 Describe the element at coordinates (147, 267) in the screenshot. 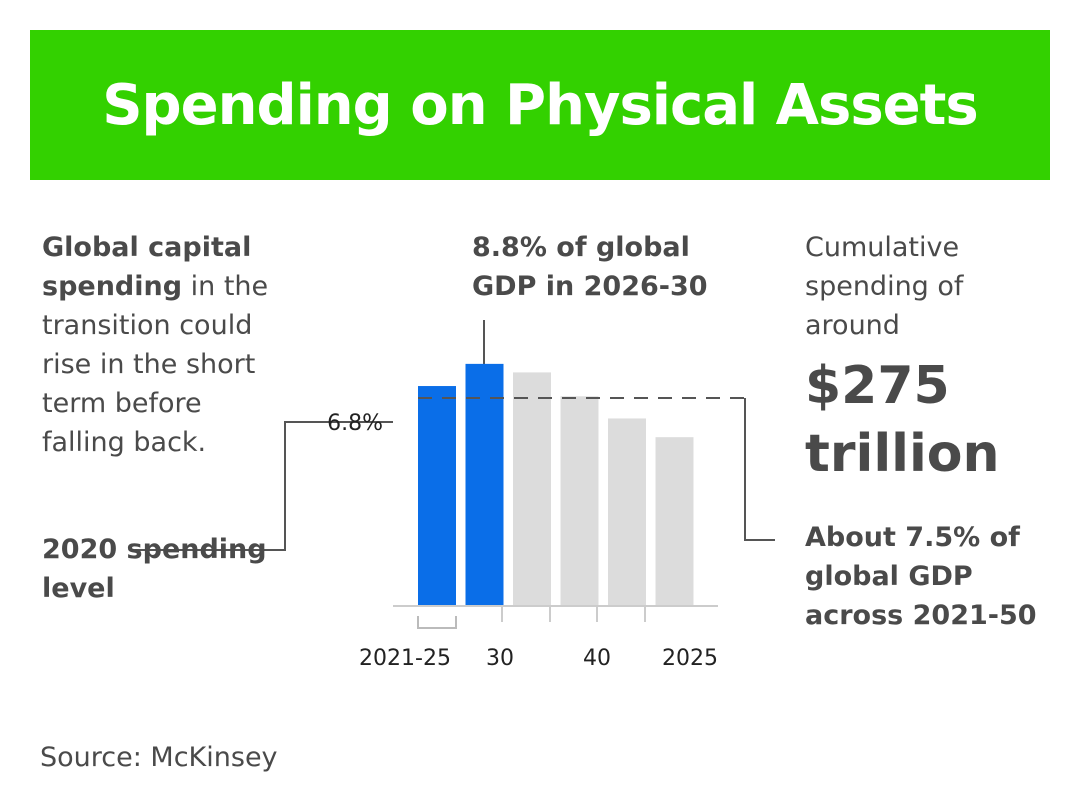

I see `left-note-bold: Global capital spending` at that location.